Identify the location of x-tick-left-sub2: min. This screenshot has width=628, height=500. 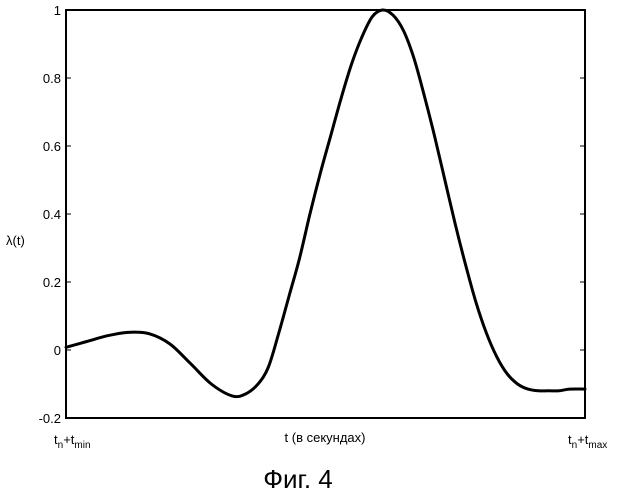
(82, 445).